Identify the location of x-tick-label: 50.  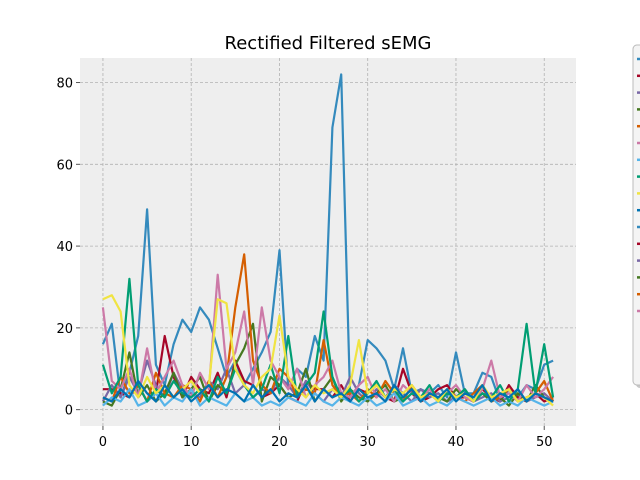
(544, 442).